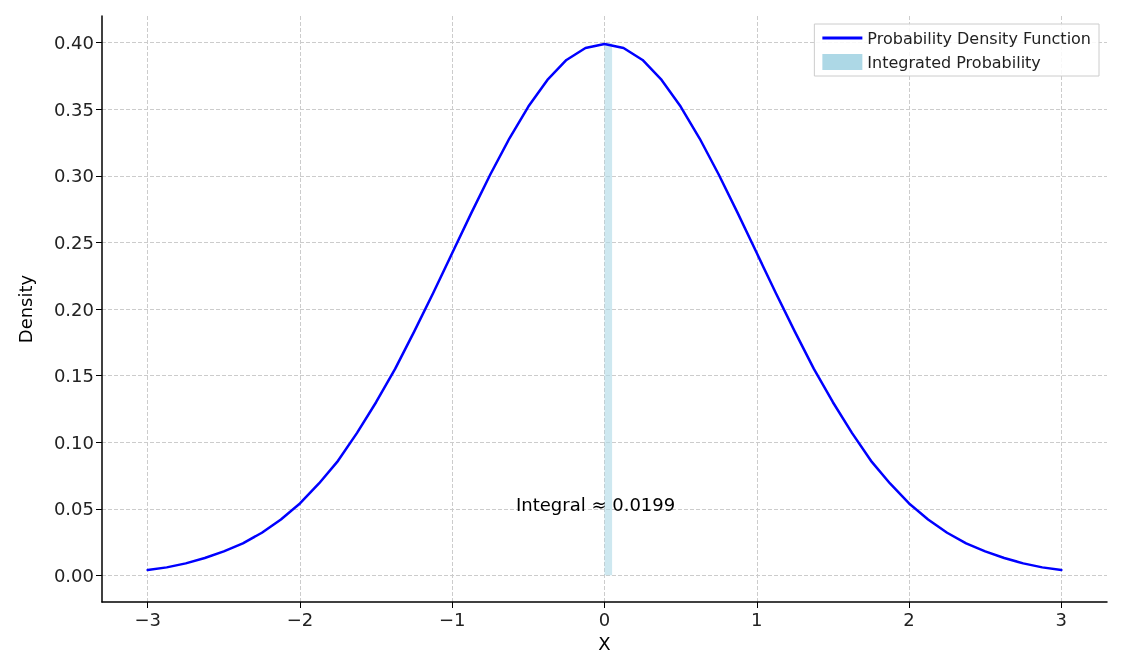 The image size is (1127, 665). Describe the element at coordinates (452, 619) in the screenshot. I see `x-tick-label: −1` at that location.